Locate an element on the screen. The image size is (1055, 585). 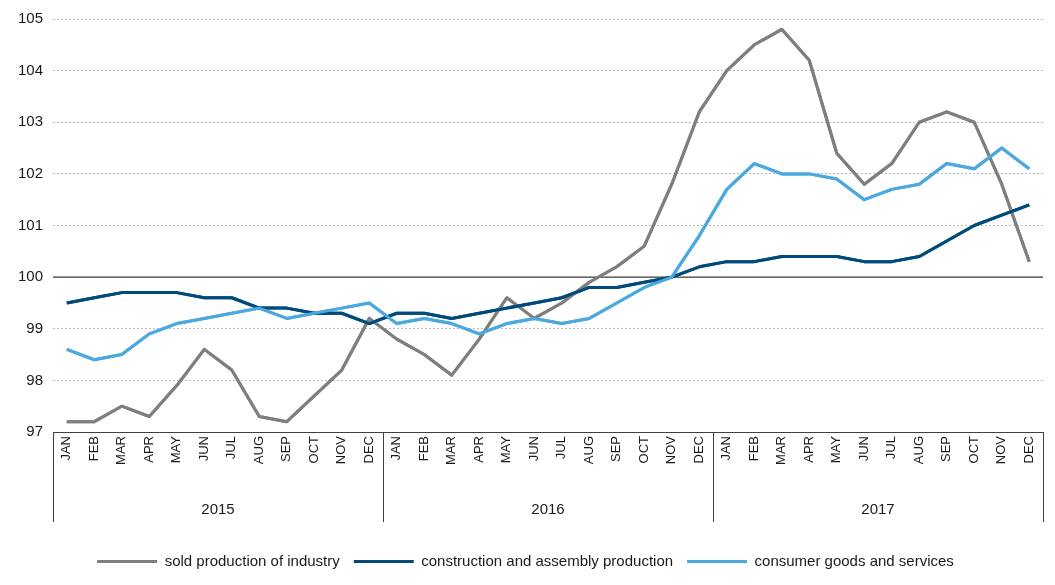
y-tick-label: 103 is located at coordinates (31, 121).